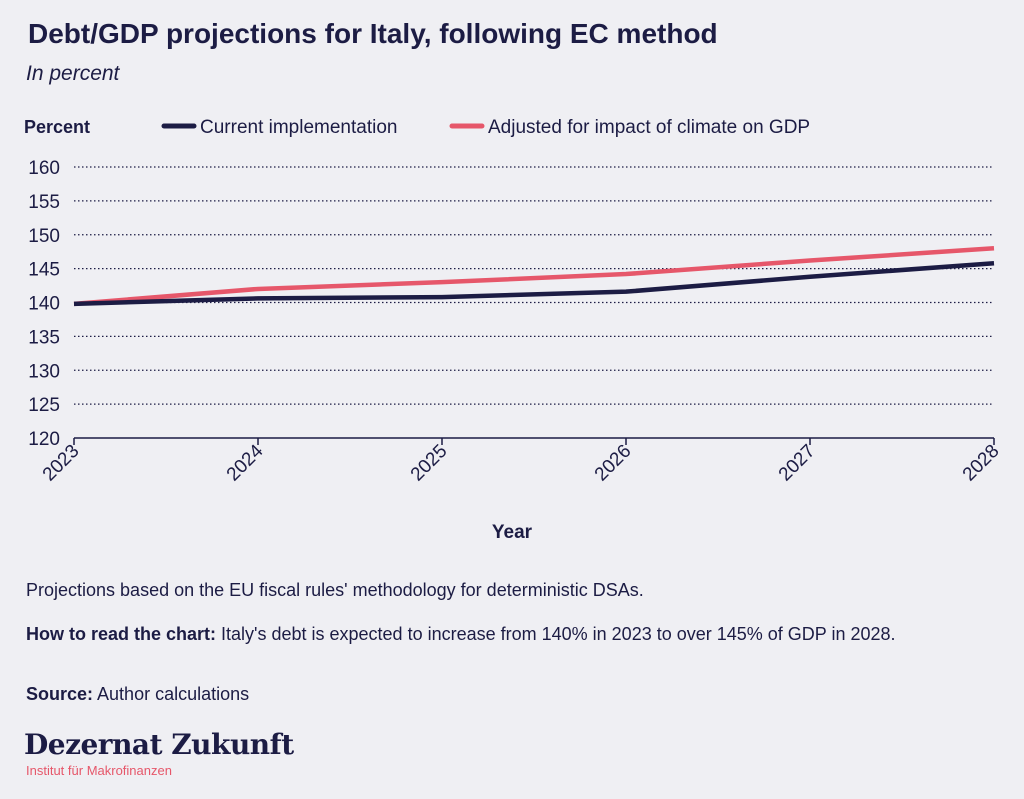  Describe the element at coordinates (521, 461) in the screenshot. I see `x-axis: 2023 2024 2025 2026 2027 2028` at that location.